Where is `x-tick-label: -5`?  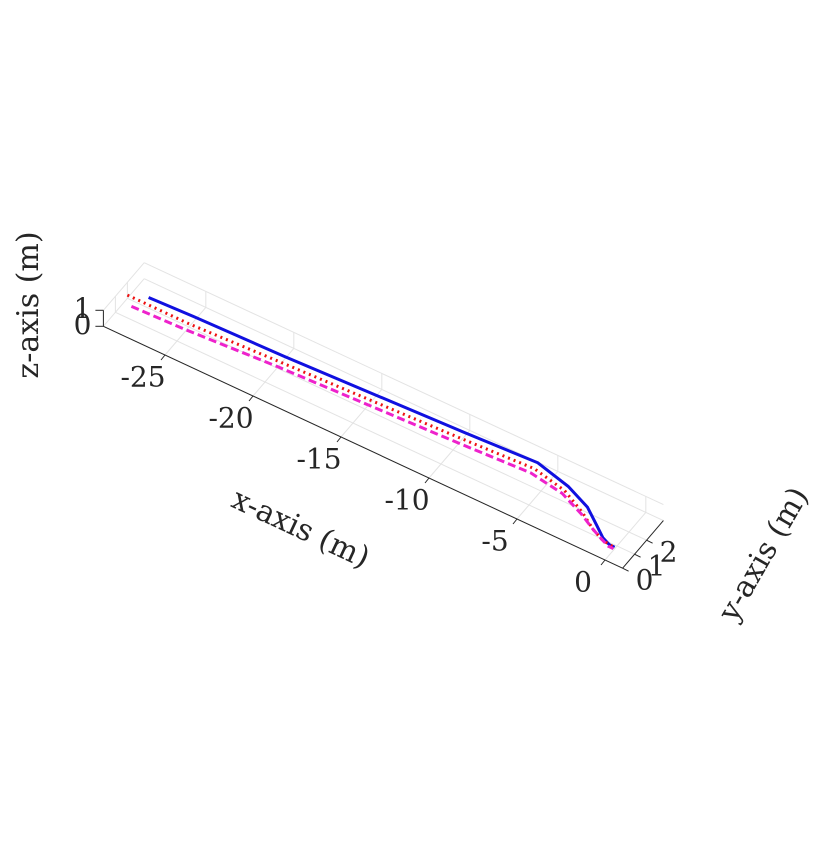
x-tick-label: -5 is located at coordinates (494, 541).